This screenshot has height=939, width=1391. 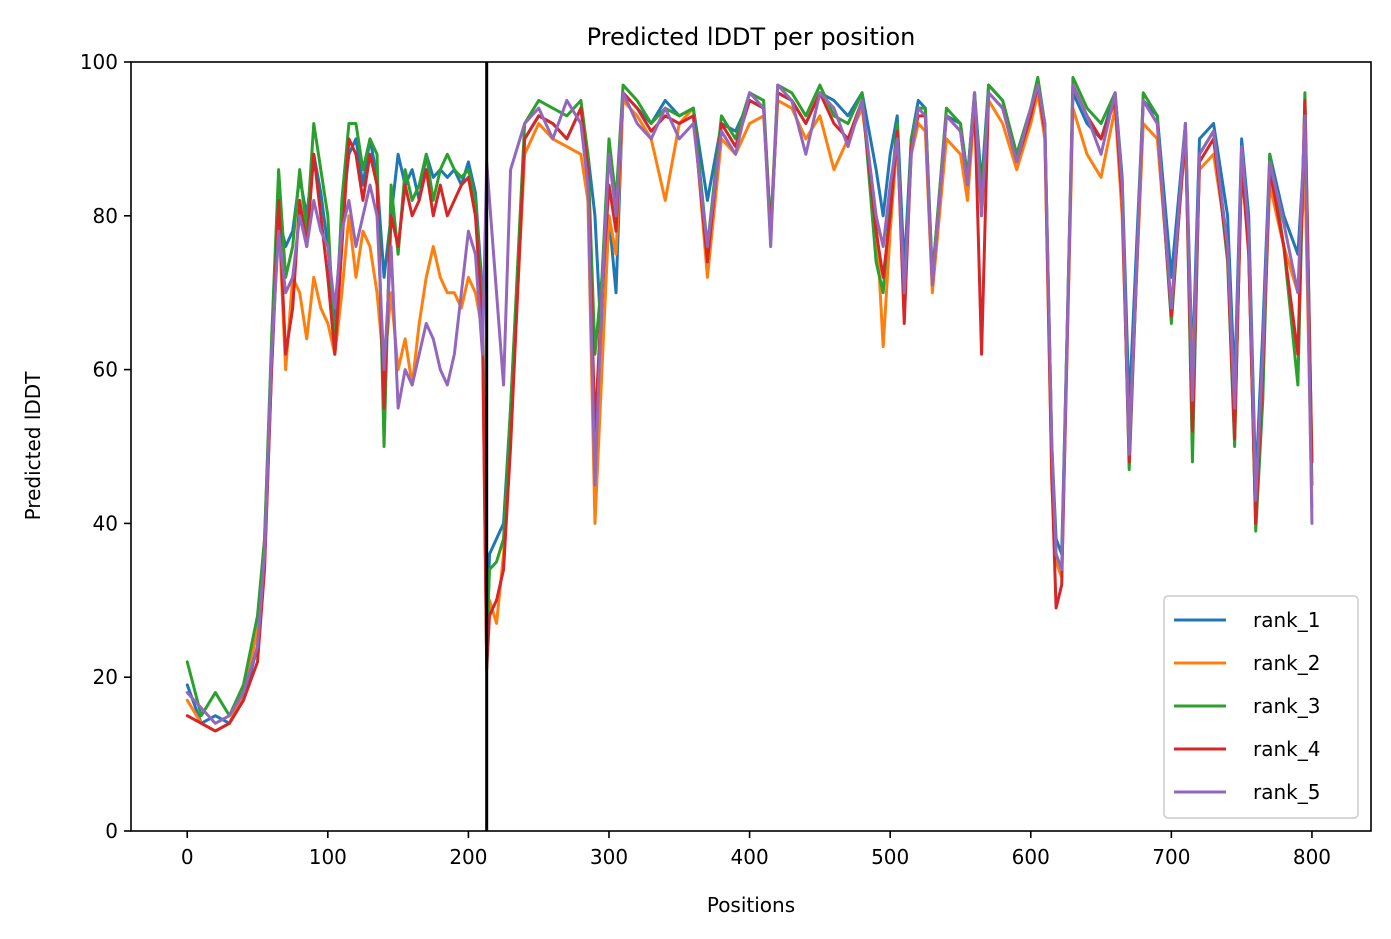 I want to click on legend: rank_1 rank_2 rank_3 rank_4 rank_5, so click(x=1261, y=707).